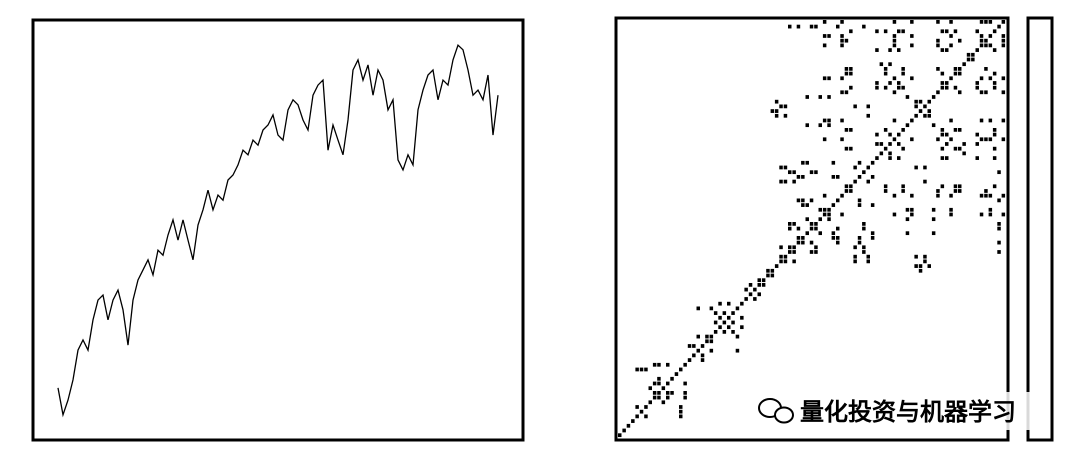 The image size is (1080, 461). Describe the element at coordinates (898, 411) in the screenshot. I see `watermark-bg` at that location.